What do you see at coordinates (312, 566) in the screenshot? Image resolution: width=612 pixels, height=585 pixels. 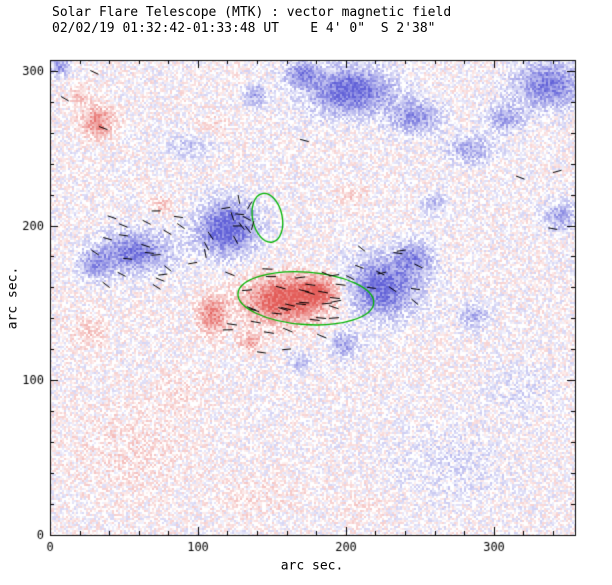 I see `x-axis-label: arc sec.` at bounding box center [312, 566].